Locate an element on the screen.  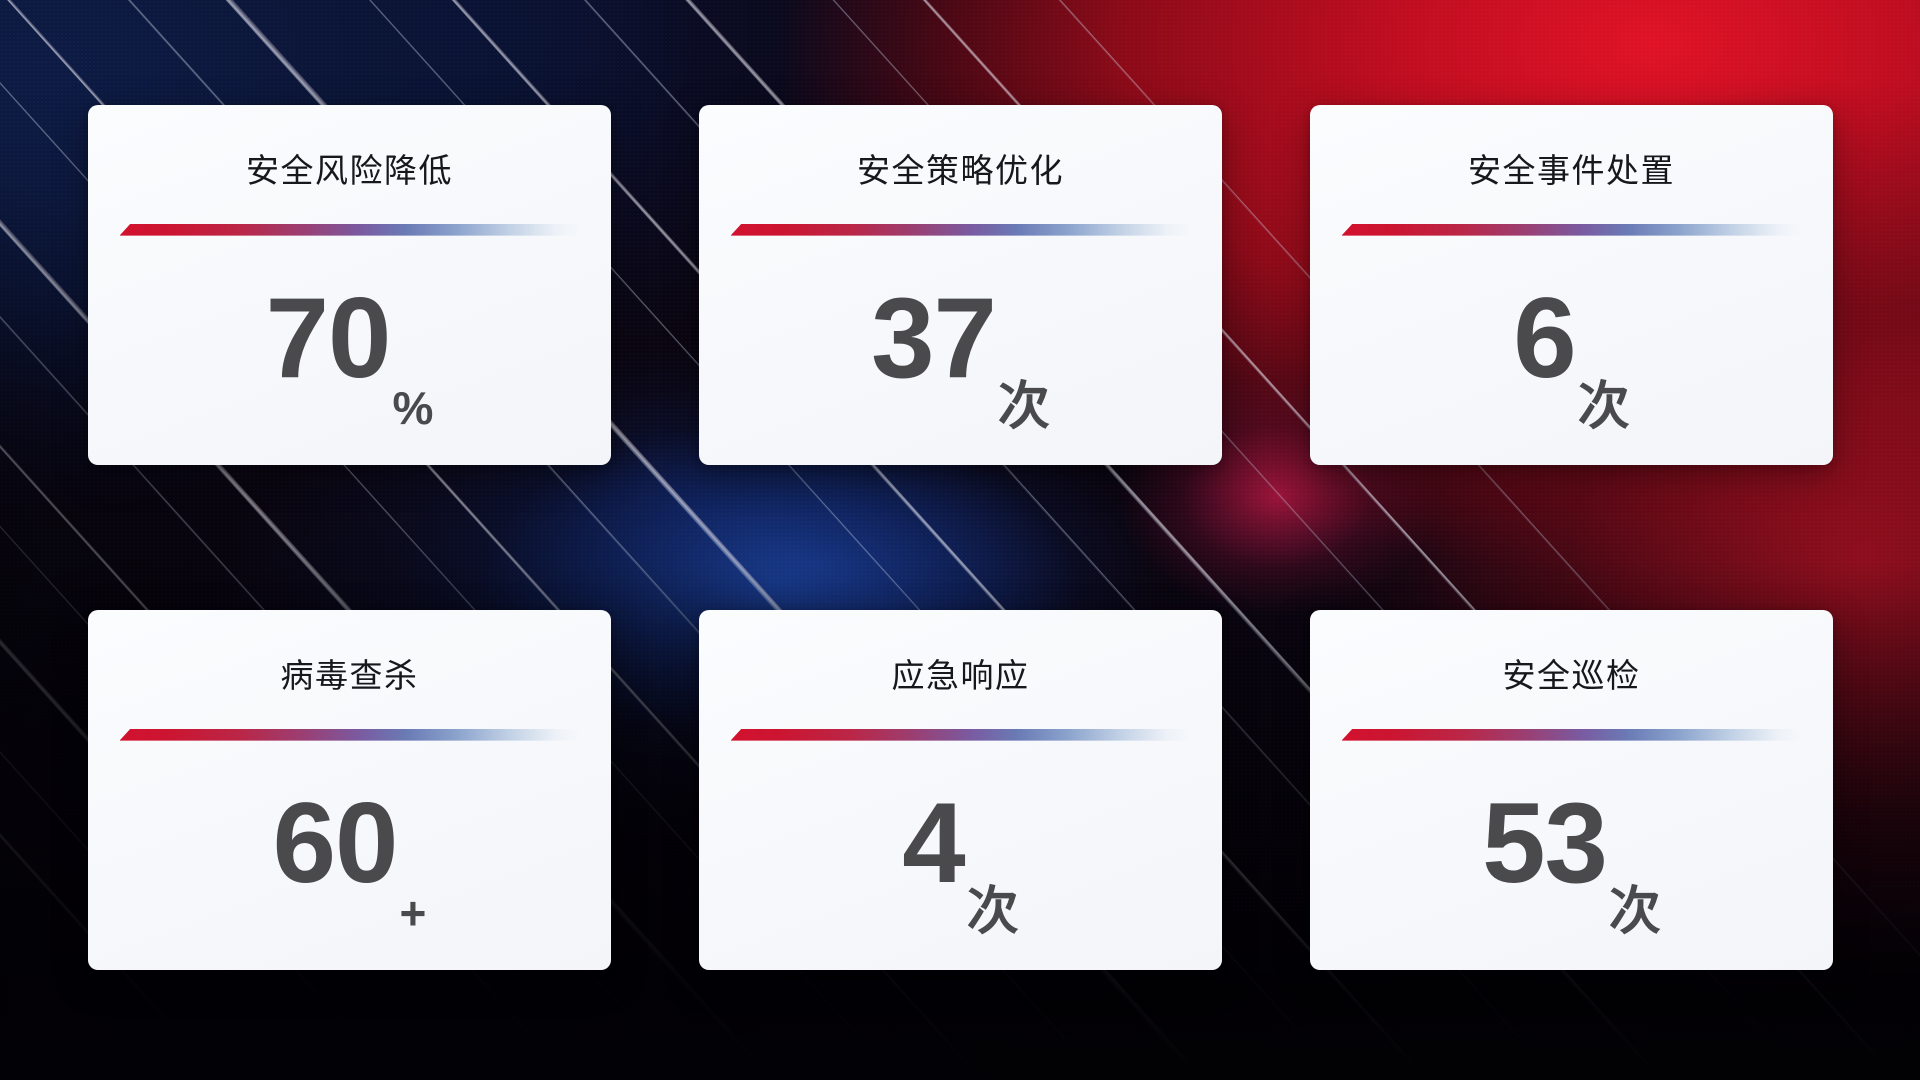
metric-title: 安全巡检 is located at coordinates (1571, 675).